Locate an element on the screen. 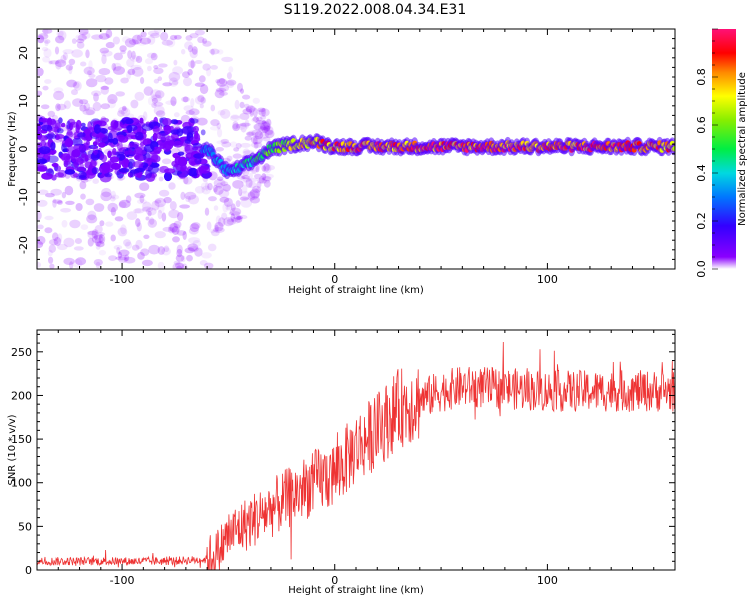  spectrogram-y-tick-label: 20 is located at coordinates (23, 53).